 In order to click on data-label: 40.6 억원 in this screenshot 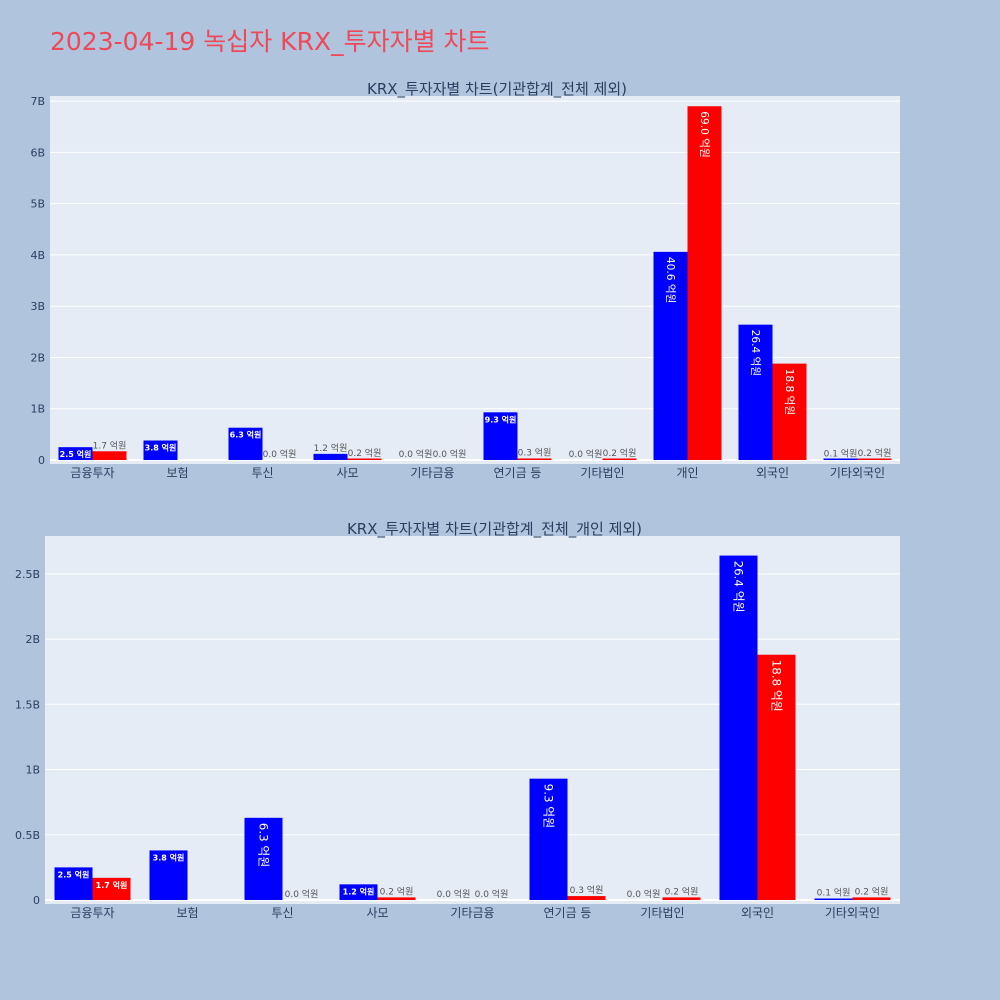, I will do `click(670, 280)`.